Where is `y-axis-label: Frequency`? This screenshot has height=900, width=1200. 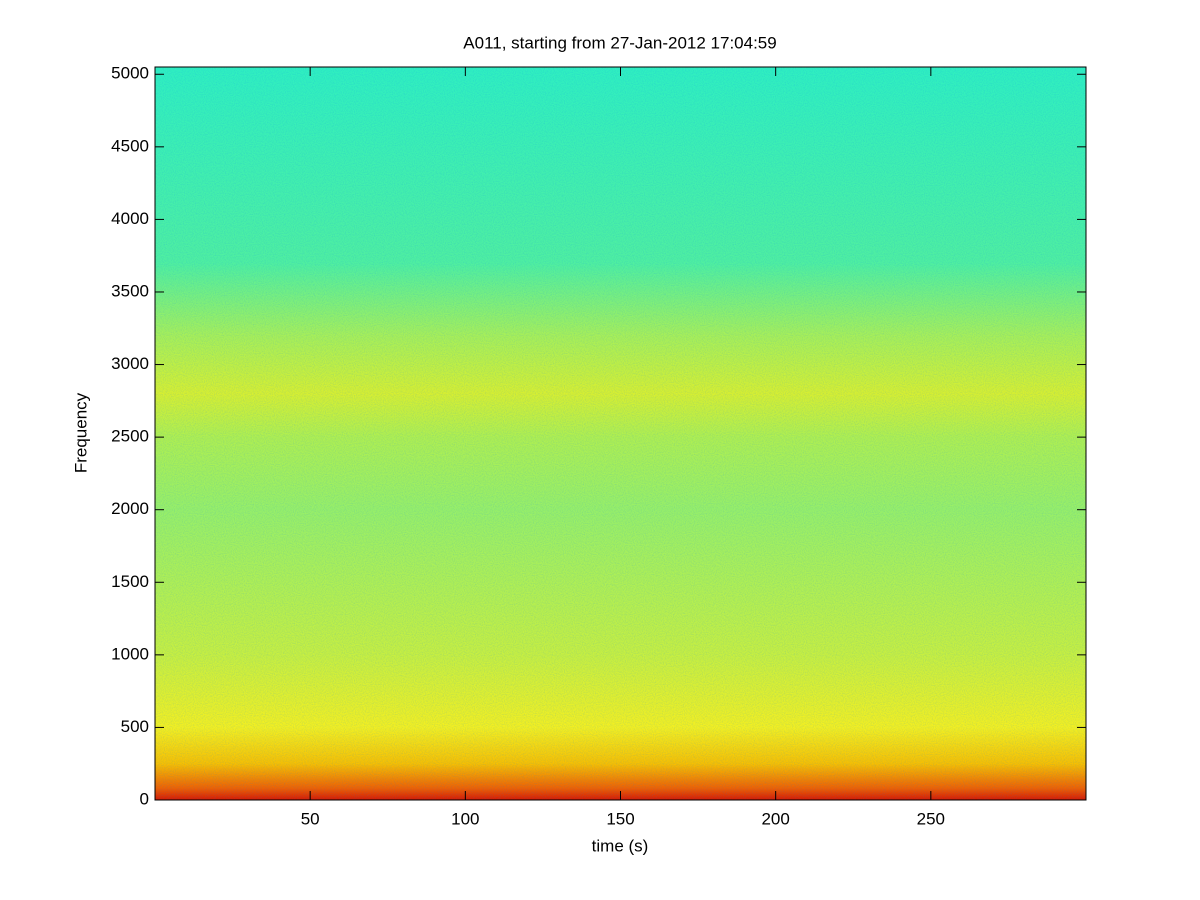
y-axis-label: Frequency is located at coordinates (80, 432).